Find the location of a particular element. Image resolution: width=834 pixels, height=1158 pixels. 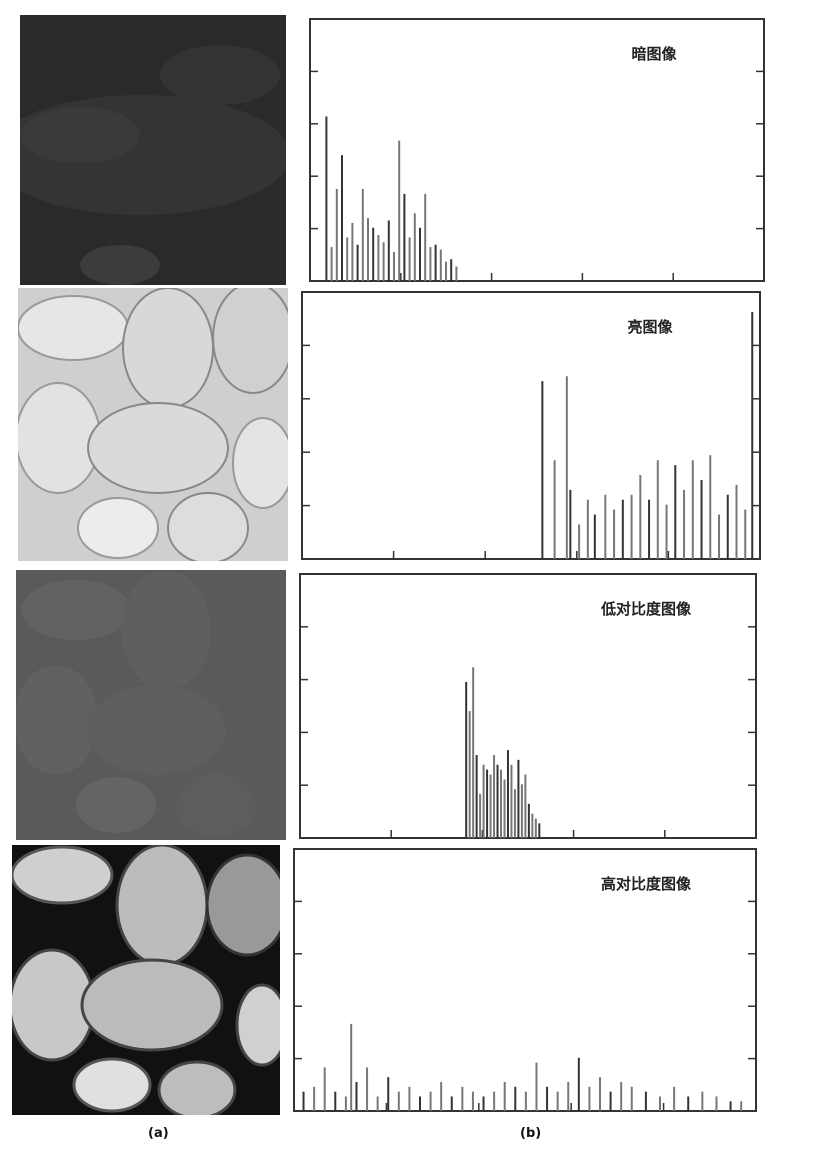

caption-a: (a) is located at coordinates (158, 1133).